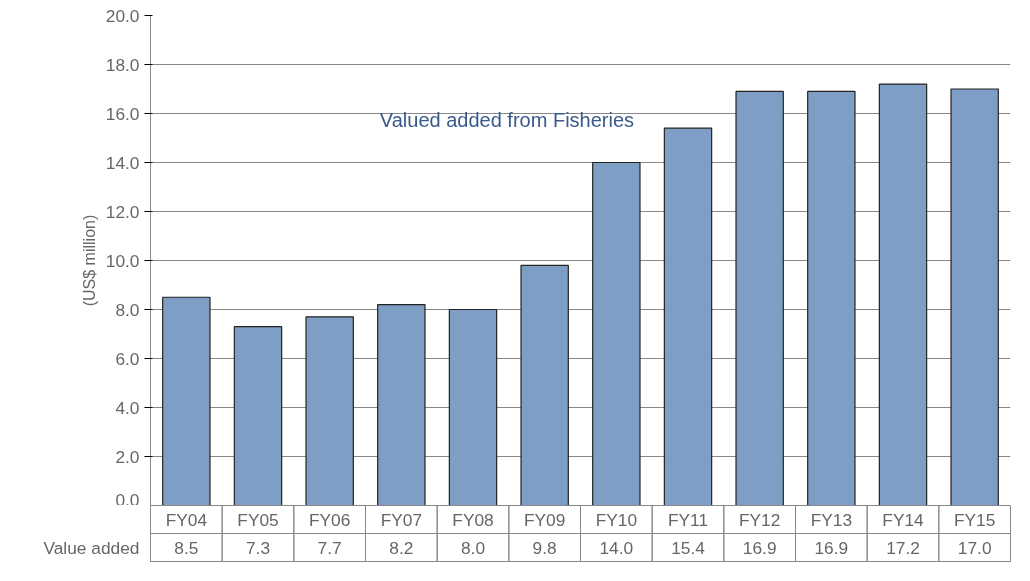  I want to click on data-label: 8.5, so click(186, 547).